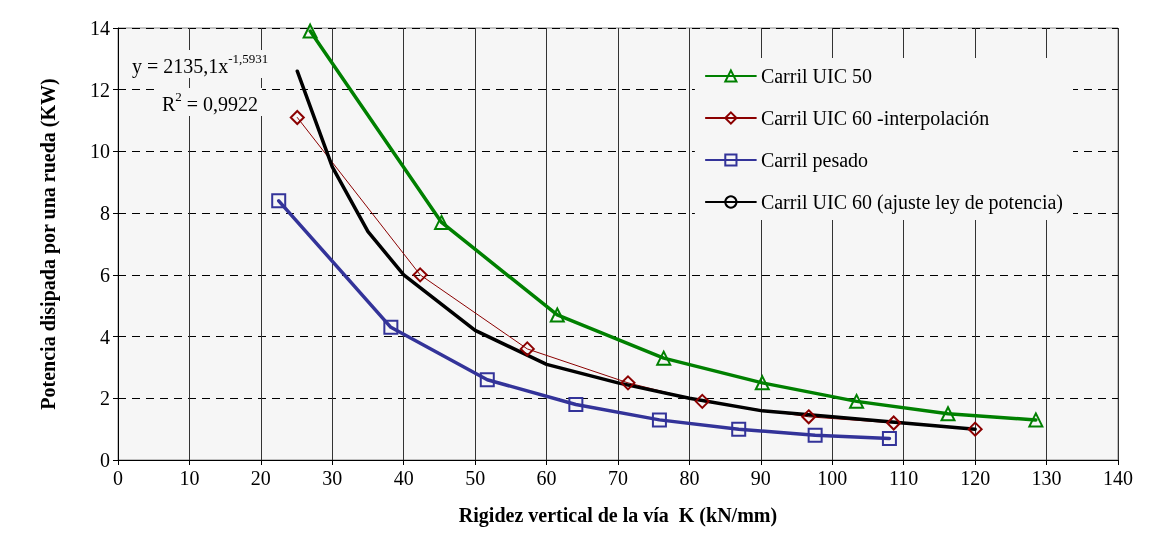  Describe the element at coordinates (403, 478) in the screenshot. I see `x-tick-label: 40` at that location.